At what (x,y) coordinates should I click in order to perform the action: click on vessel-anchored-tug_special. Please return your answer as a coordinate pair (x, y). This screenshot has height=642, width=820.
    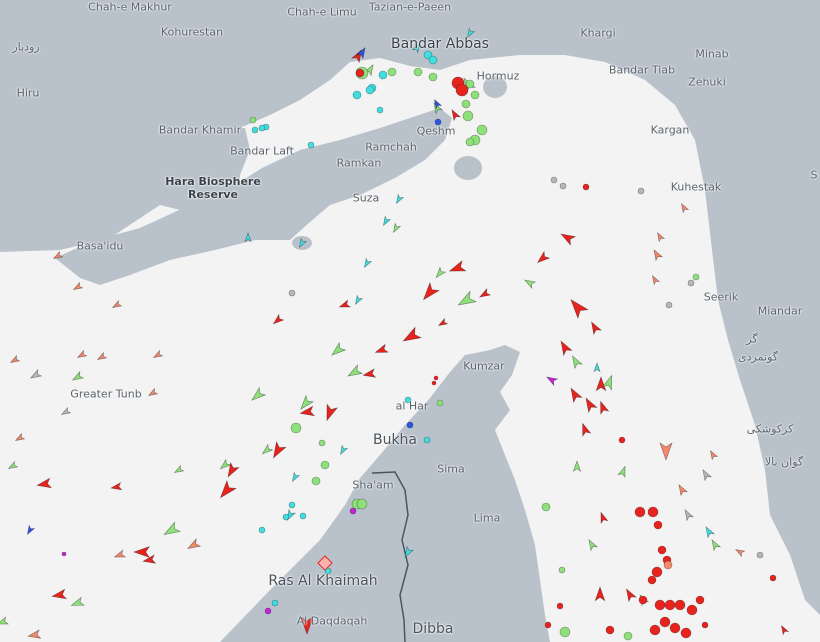
    Looking at the image, I should click on (438, 122).